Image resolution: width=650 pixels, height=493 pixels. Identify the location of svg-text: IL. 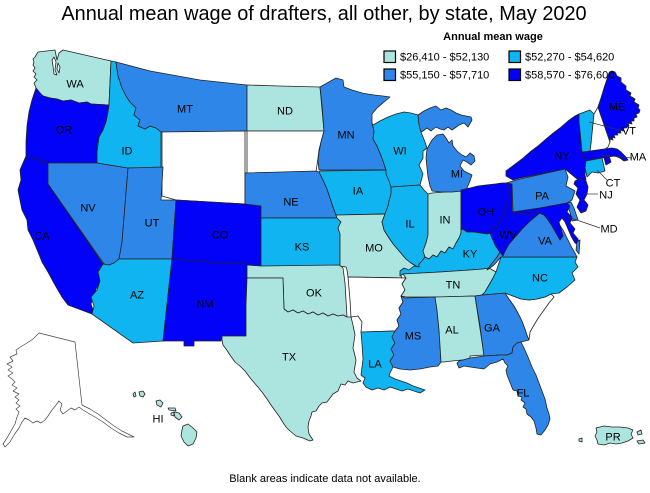
(409, 225).